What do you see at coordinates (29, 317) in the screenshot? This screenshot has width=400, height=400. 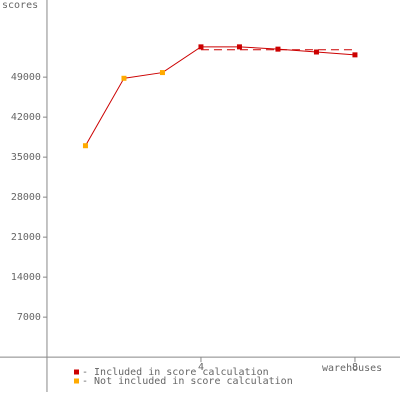 I see `y-tick-label: 7000` at bounding box center [29, 317].